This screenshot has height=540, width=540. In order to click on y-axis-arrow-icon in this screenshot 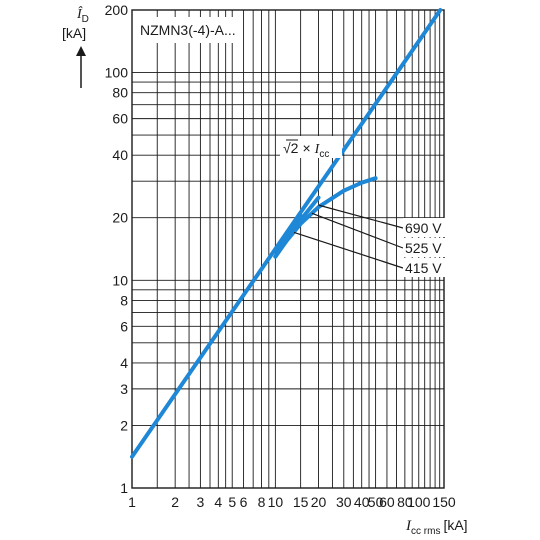, I will do `click(81, 51)`.